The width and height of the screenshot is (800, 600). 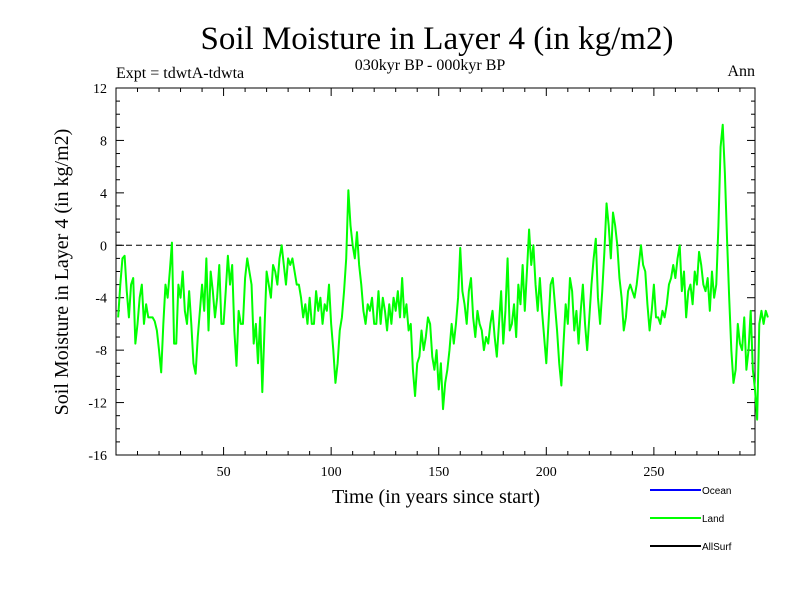 I want to click on experiment-label: Expt = tdwtA-tdwta, so click(x=180, y=73).